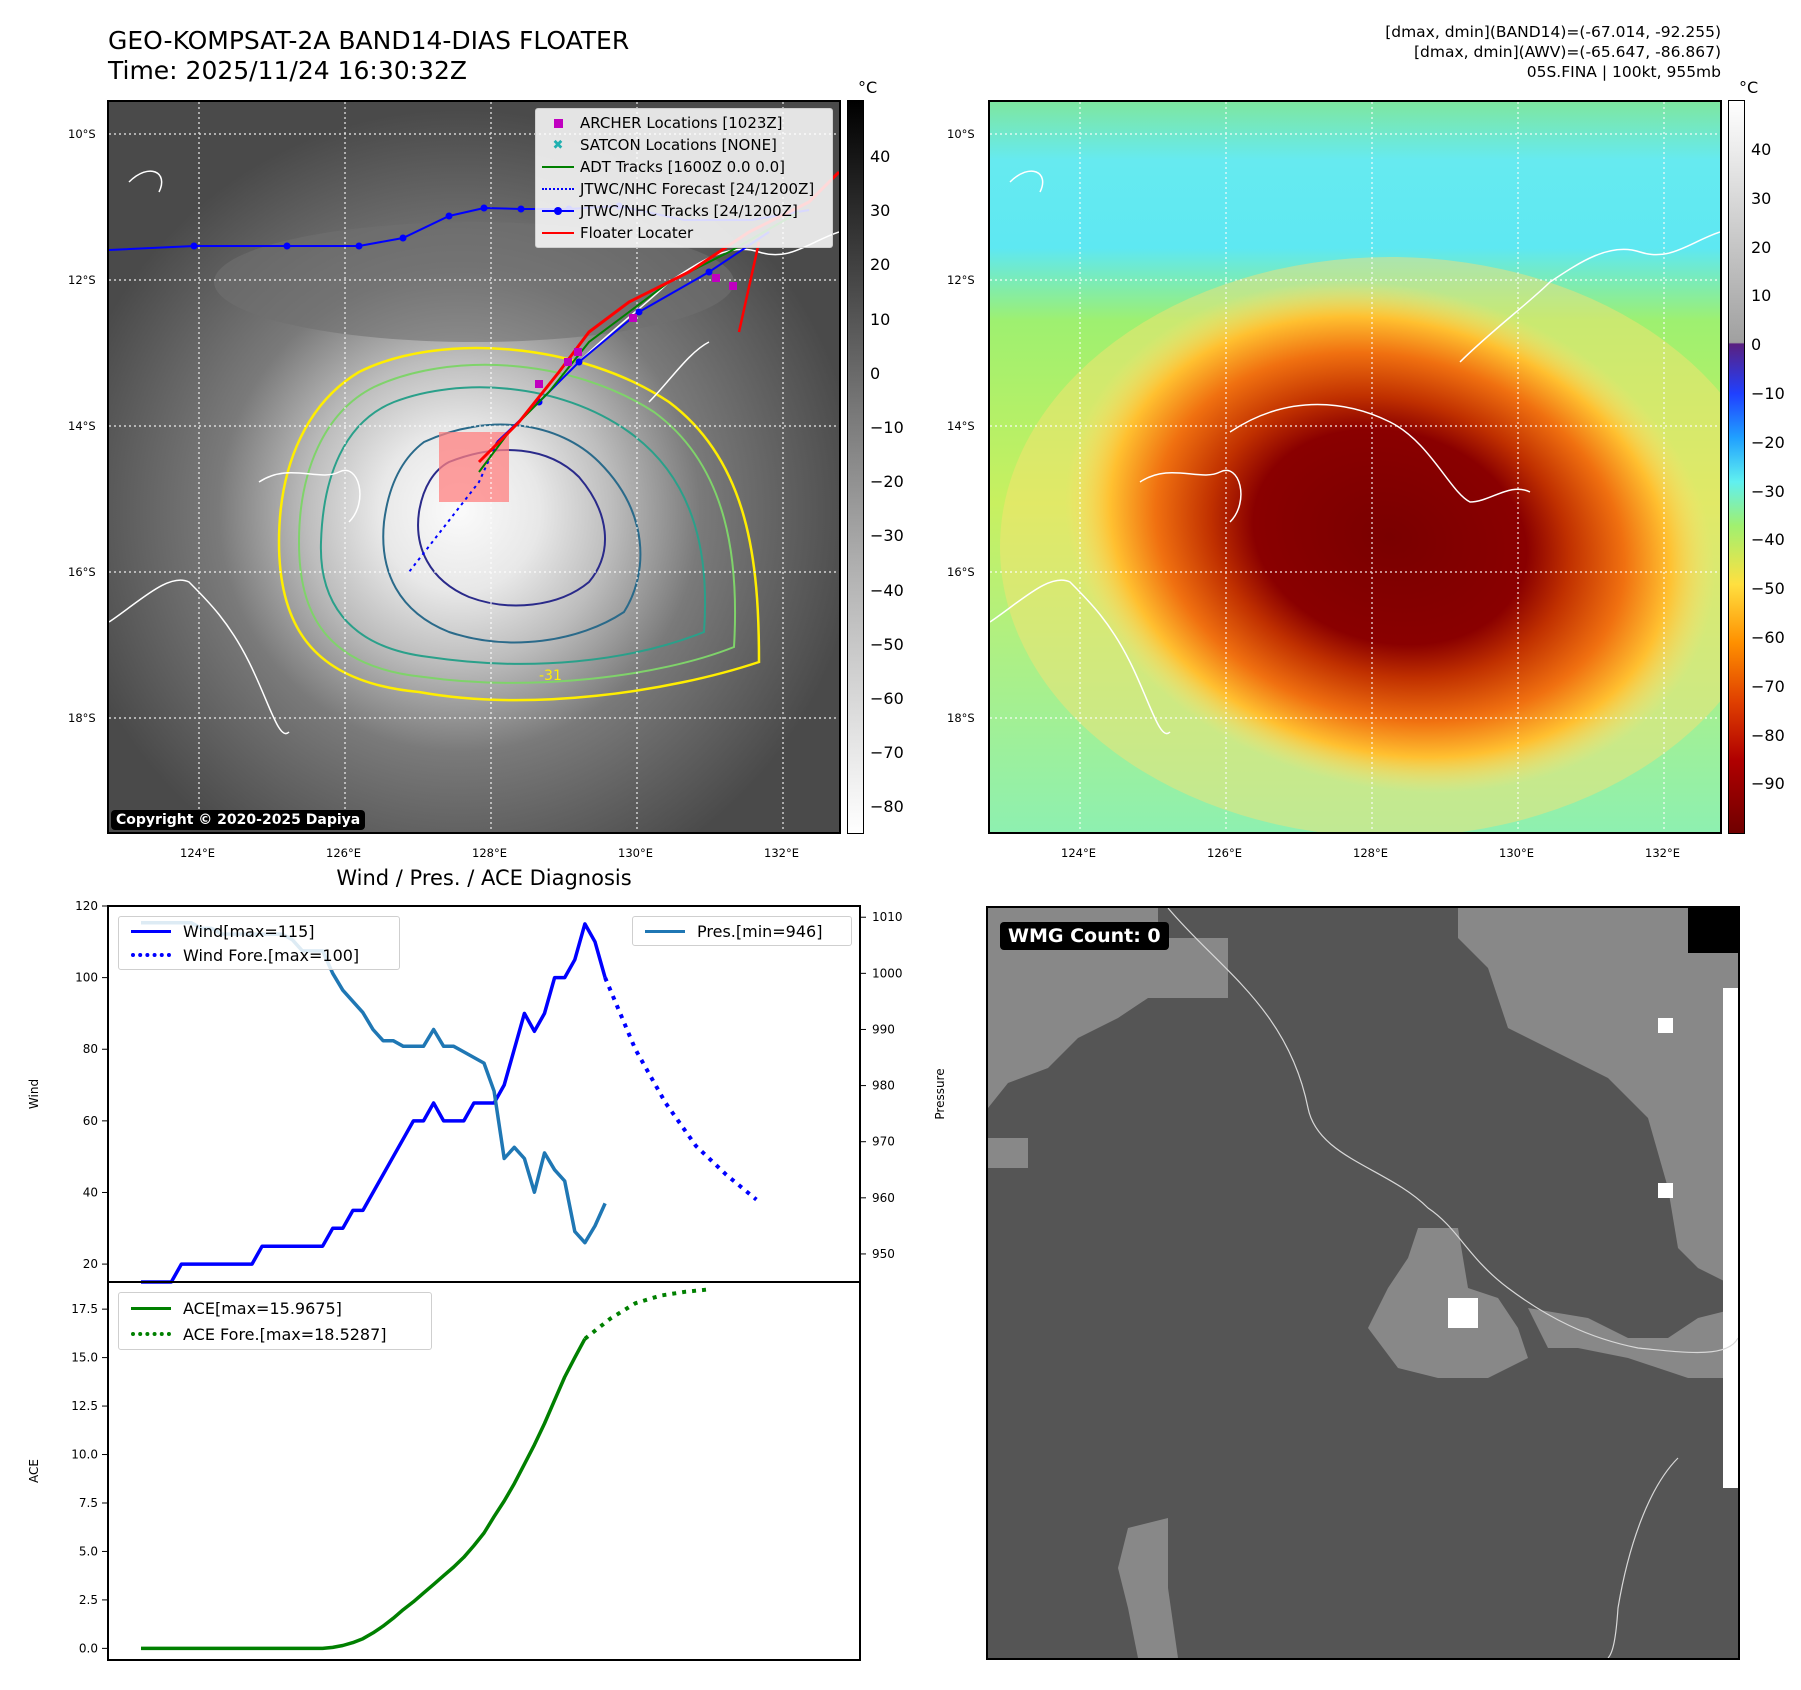 This screenshot has height=1690, width=1801. I want to click on legend-entry-wind-forecast: Wind Fore.[max=100], so click(259, 955).